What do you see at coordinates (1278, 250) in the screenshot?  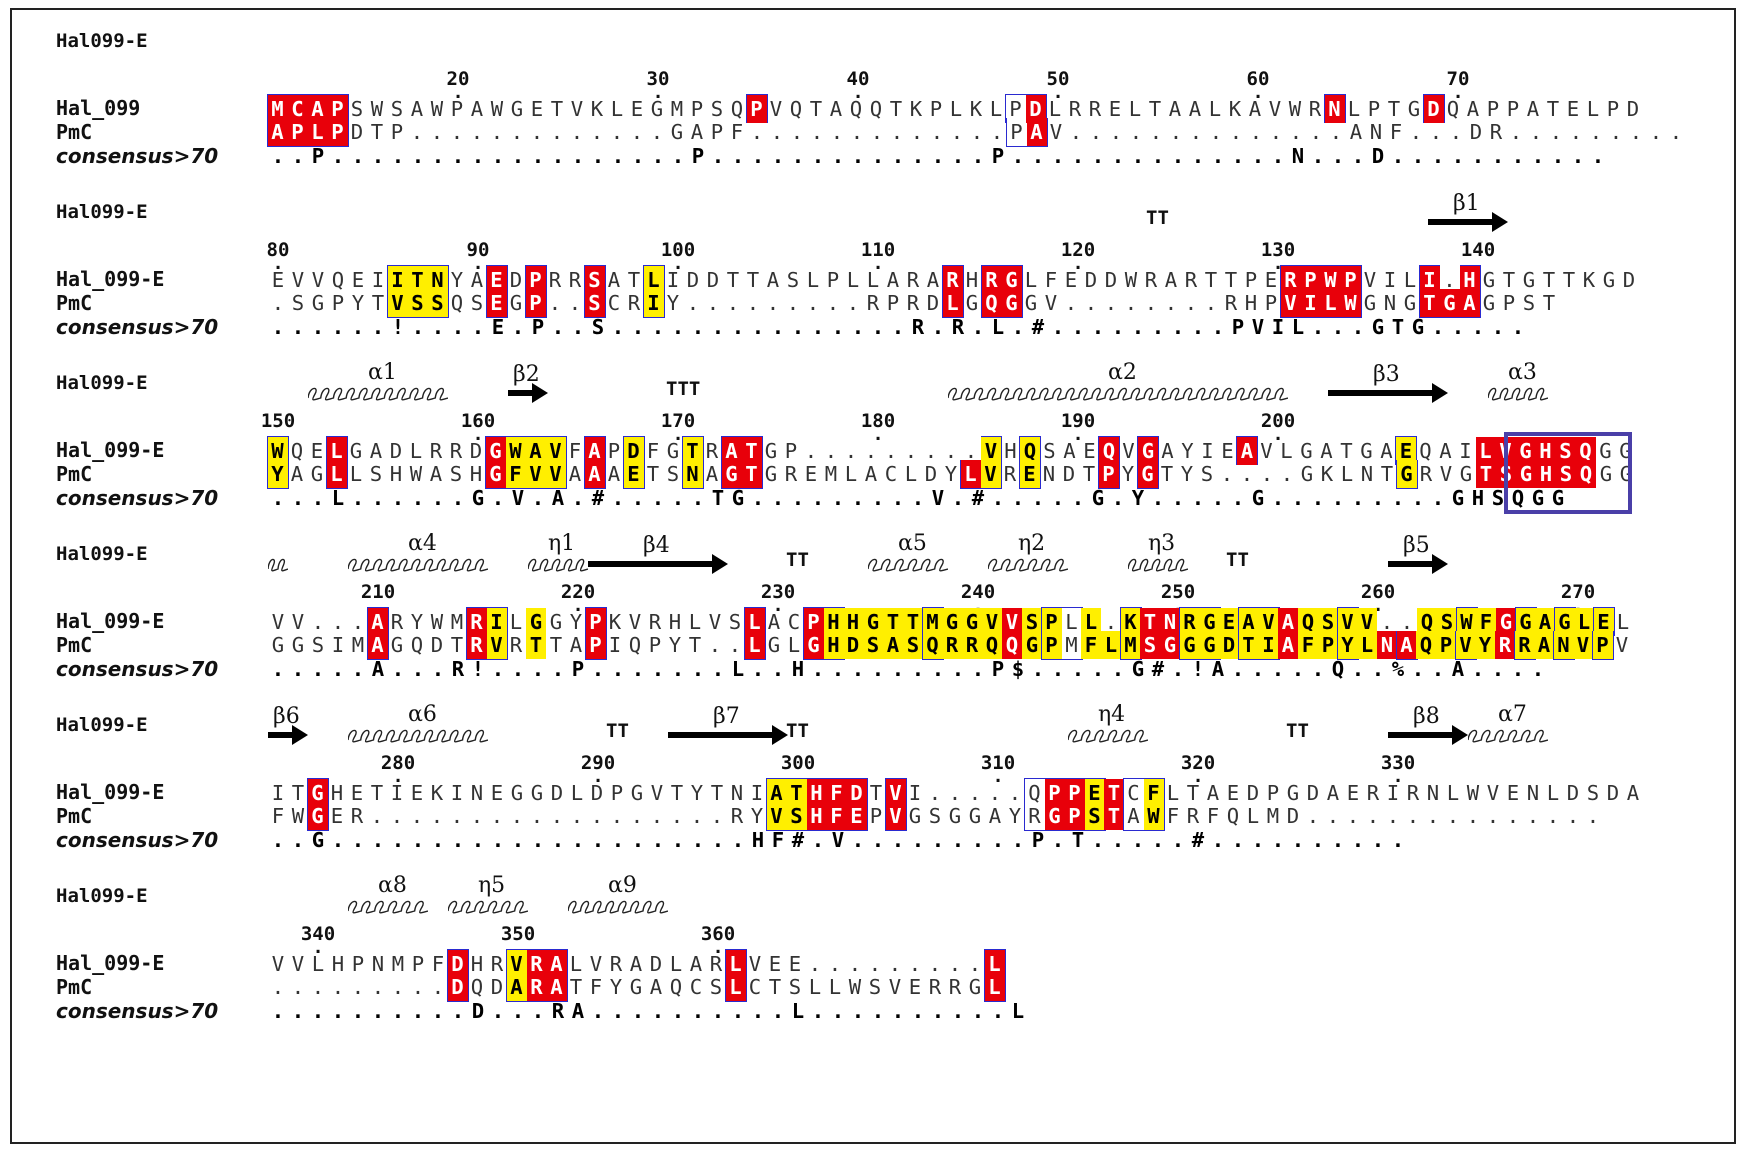 I see `position-number-text: 130` at bounding box center [1278, 250].